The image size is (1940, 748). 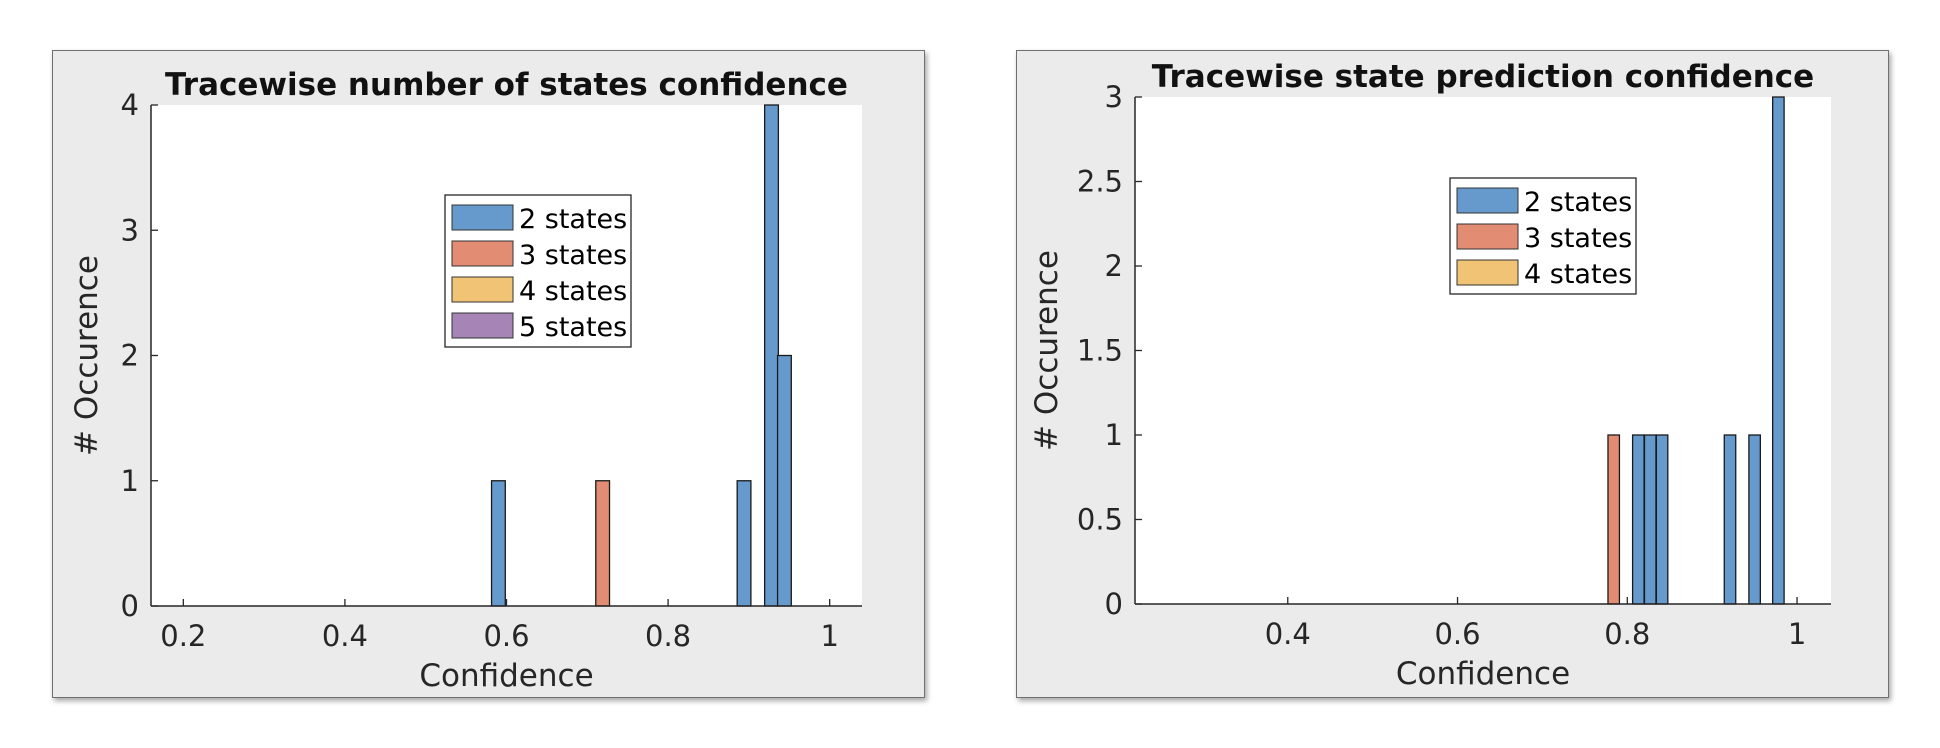 I want to click on y-tick-label: 1.5, so click(x=1100, y=351).